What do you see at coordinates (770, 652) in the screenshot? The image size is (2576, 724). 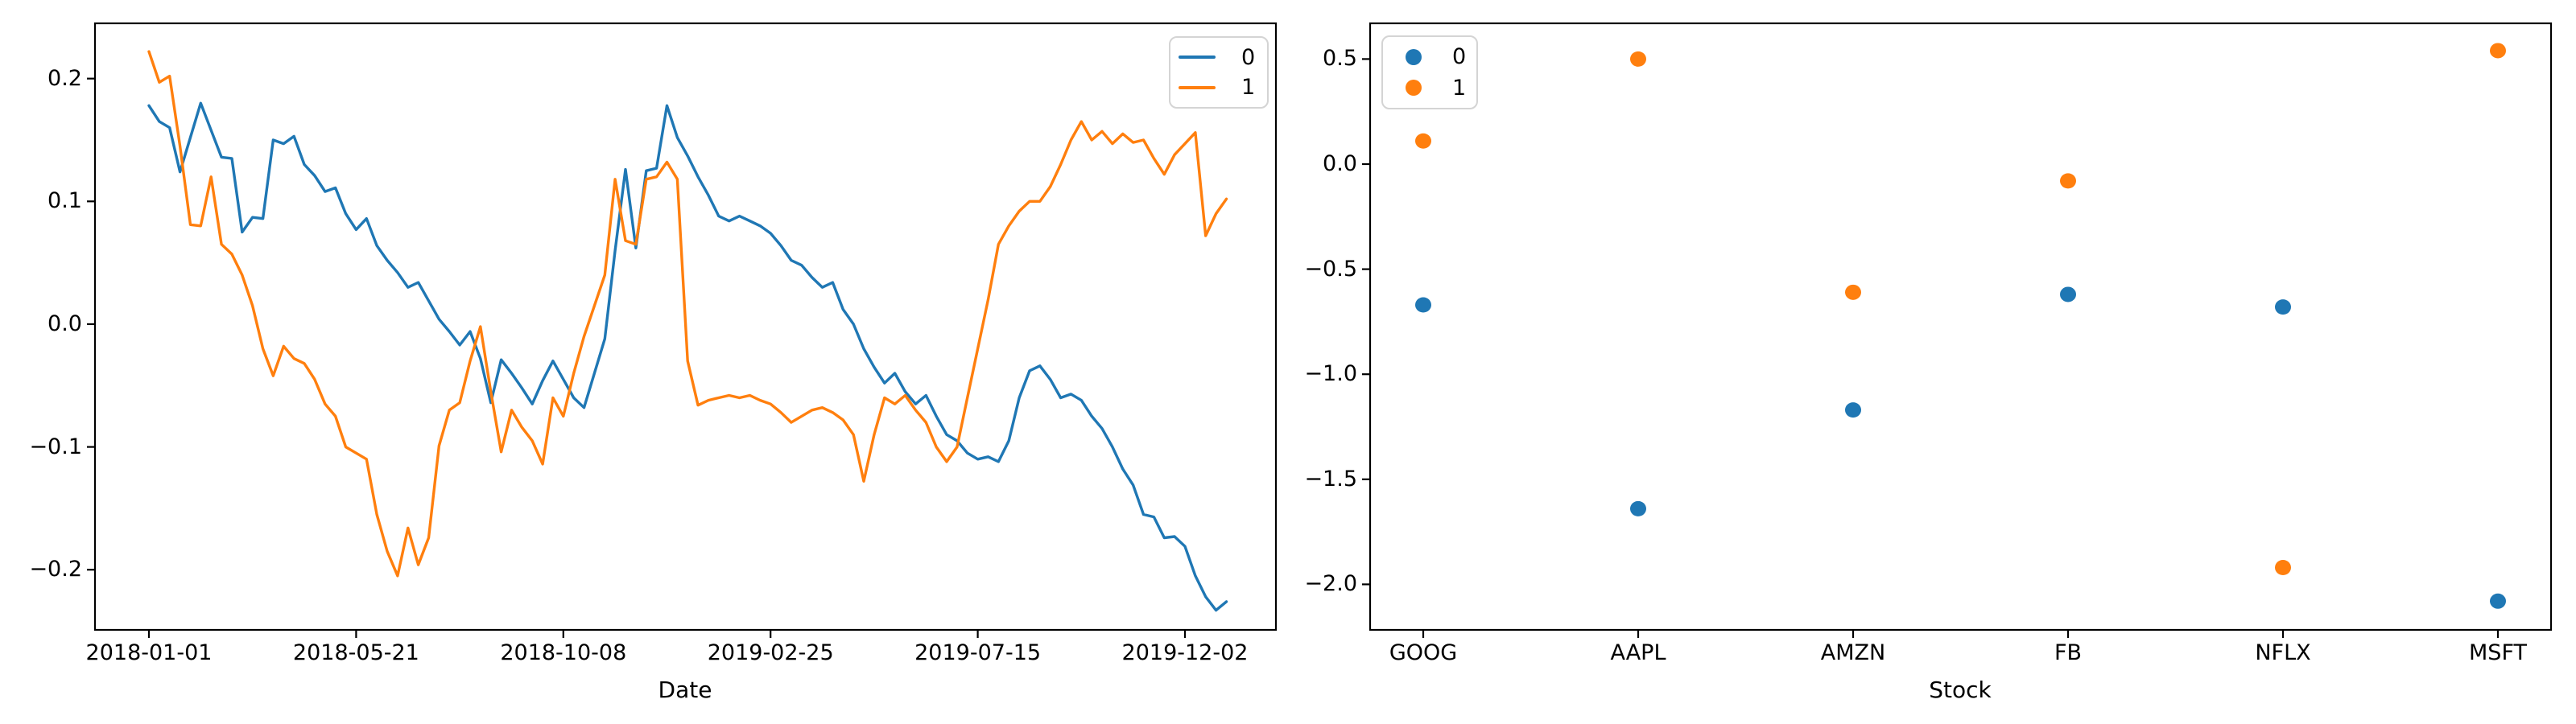 I see `x-tick-label: 2019-02-25` at bounding box center [770, 652].